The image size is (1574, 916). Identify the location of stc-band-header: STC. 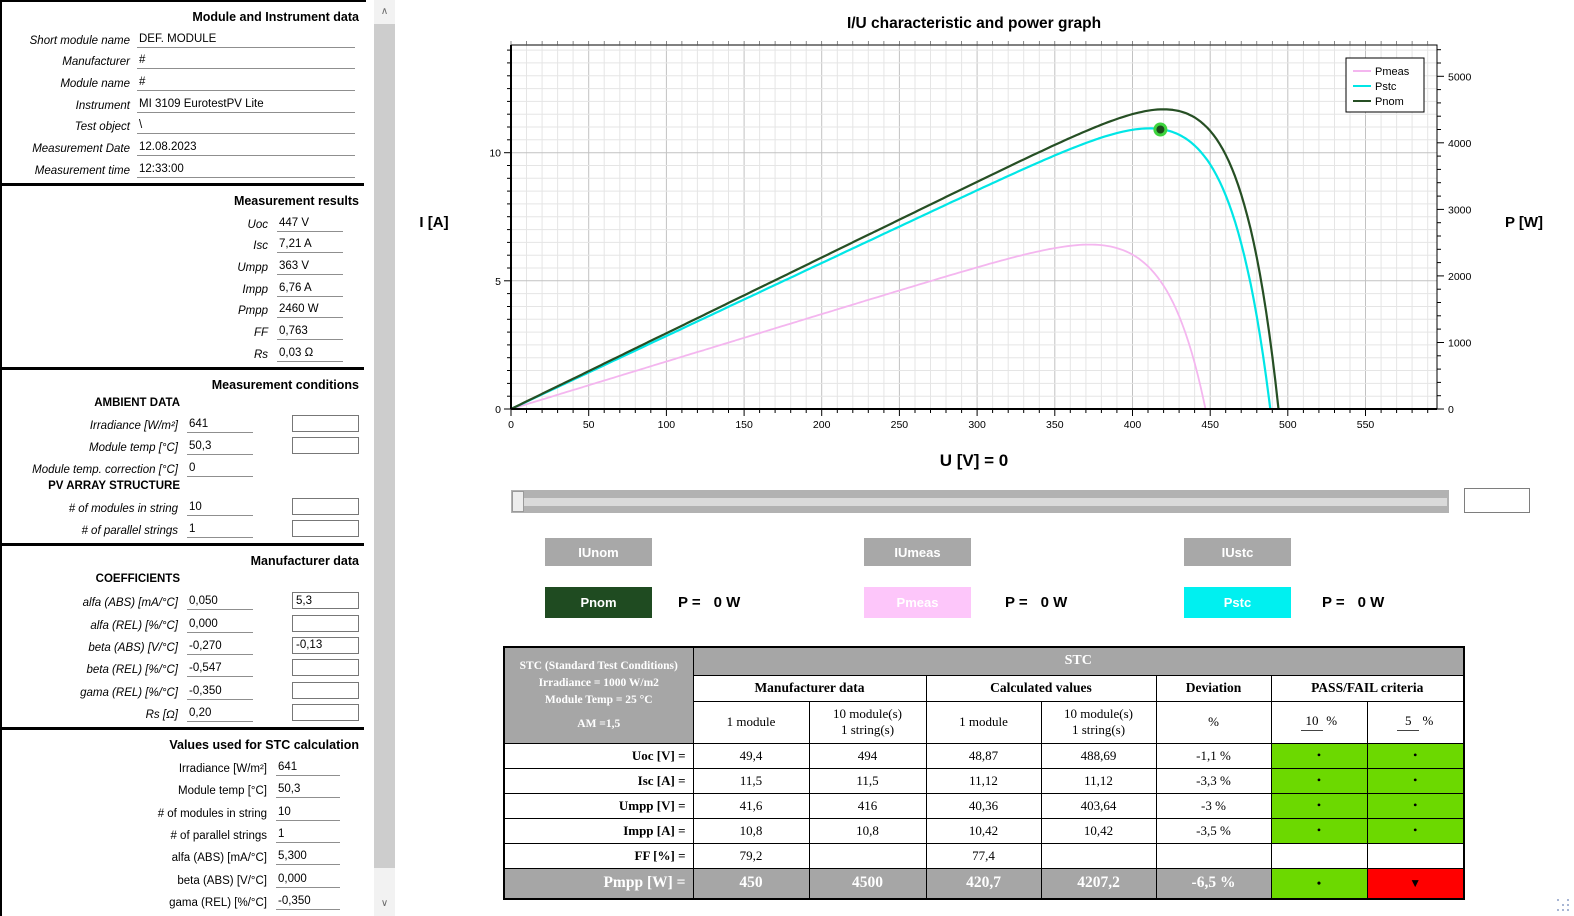
(1078, 661).